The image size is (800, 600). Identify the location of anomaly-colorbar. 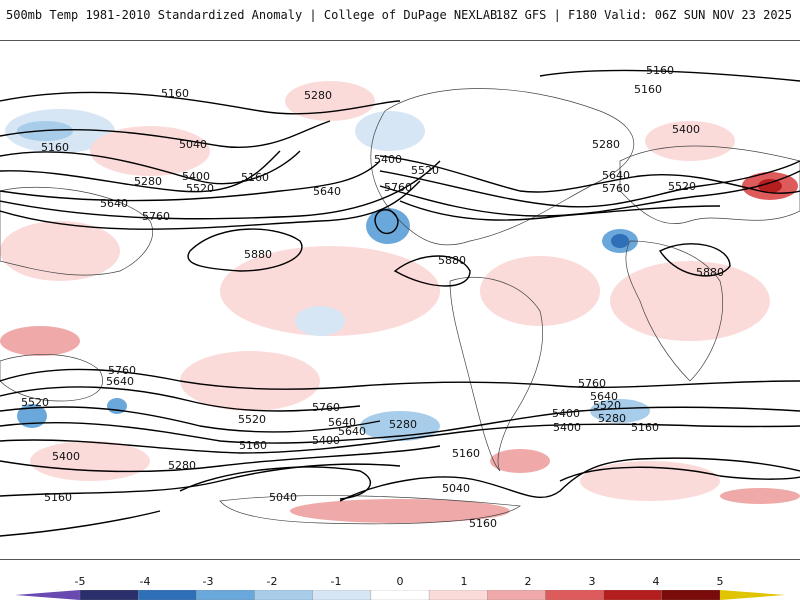
(400, 595).